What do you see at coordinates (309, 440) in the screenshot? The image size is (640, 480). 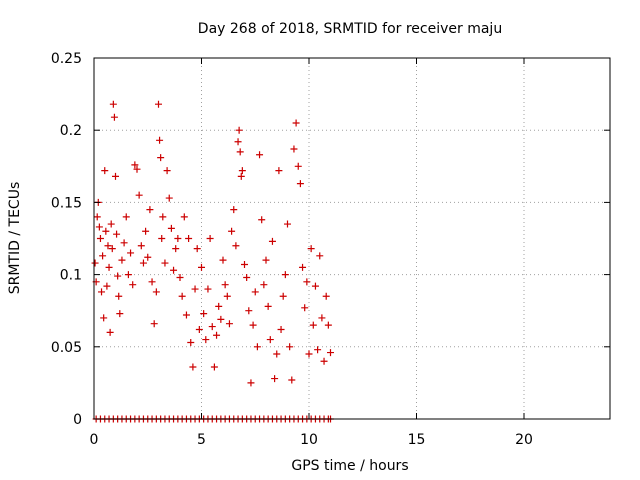 I see `x-tick-label: 10` at bounding box center [309, 440].